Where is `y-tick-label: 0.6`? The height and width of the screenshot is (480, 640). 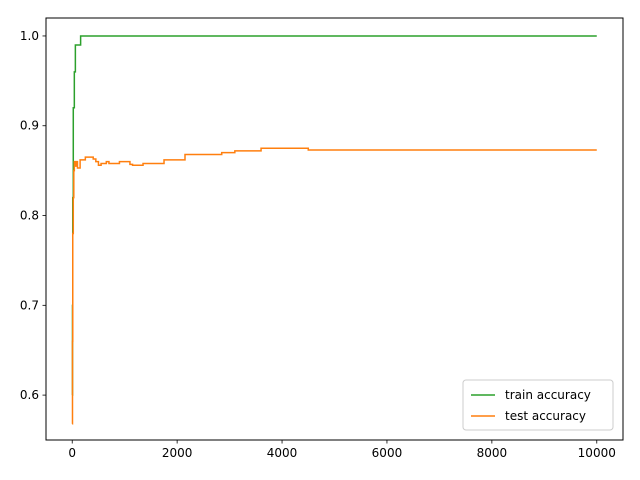
y-tick-label: 0.6 is located at coordinates (29, 395).